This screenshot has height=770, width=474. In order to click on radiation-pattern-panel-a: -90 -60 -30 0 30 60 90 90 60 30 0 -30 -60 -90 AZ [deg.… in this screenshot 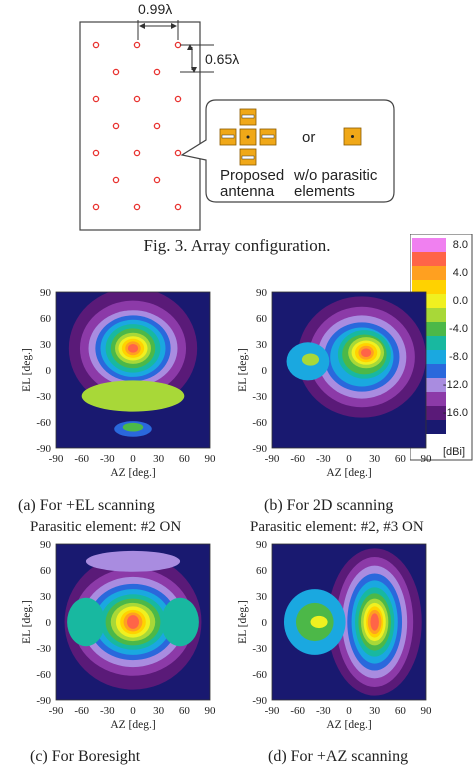, I will do `click(119, 383)`.